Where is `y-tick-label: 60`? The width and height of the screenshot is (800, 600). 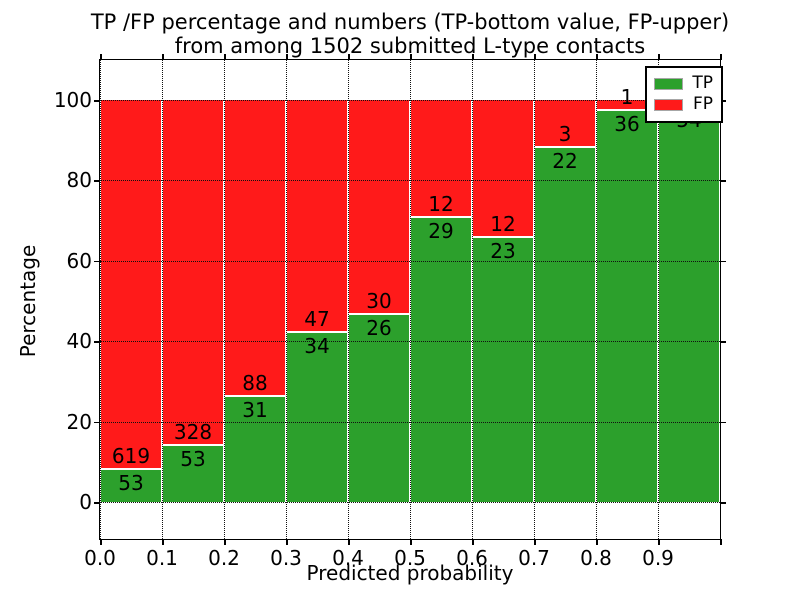
y-tick-label: 60 is located at coordinates (79, 260).